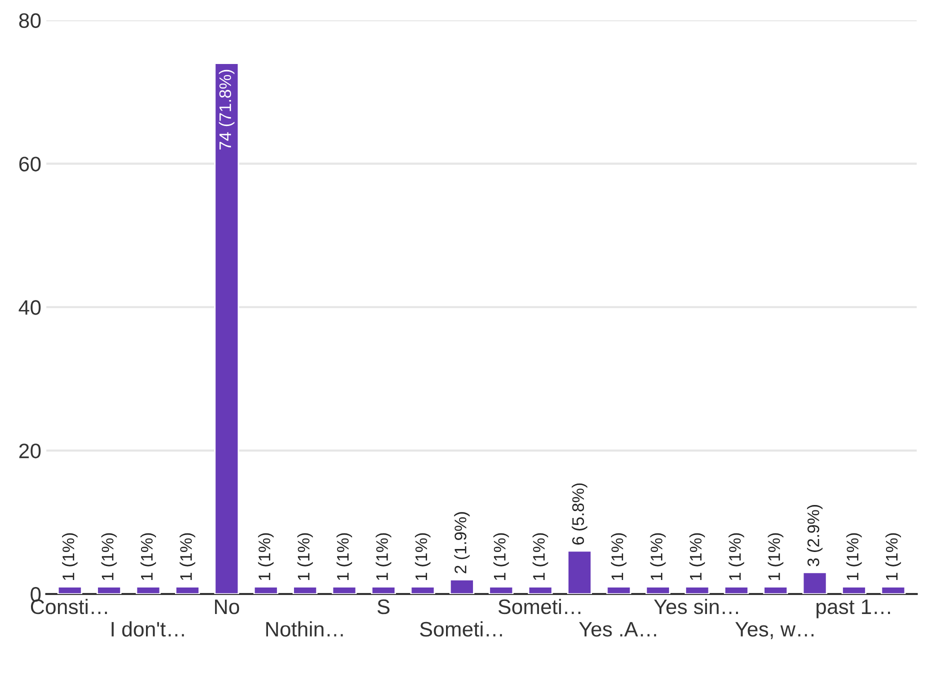 The height and width of the screenshot is (675, 926). I want to click on x-tick-label: S, so click(383, 606).